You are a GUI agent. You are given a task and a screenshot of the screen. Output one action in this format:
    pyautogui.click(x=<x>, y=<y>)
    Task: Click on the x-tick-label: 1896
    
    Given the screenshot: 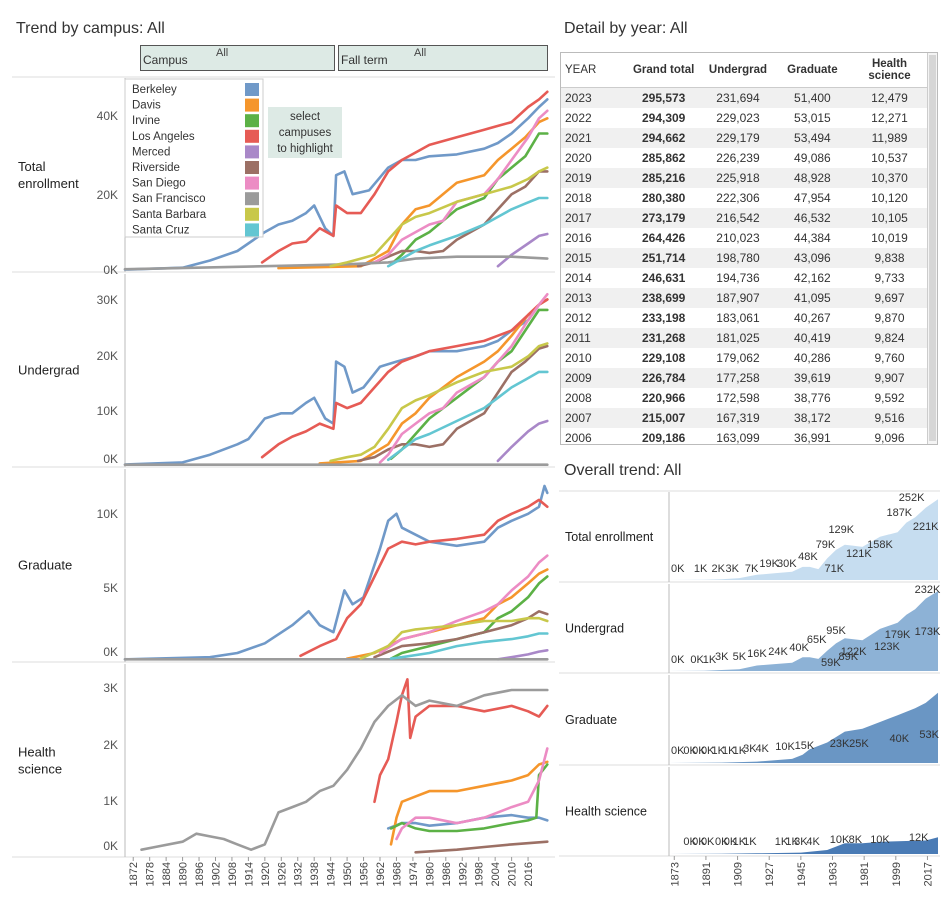 What is the action you would take?
    pyautogui.click(x=200, y=874)
    